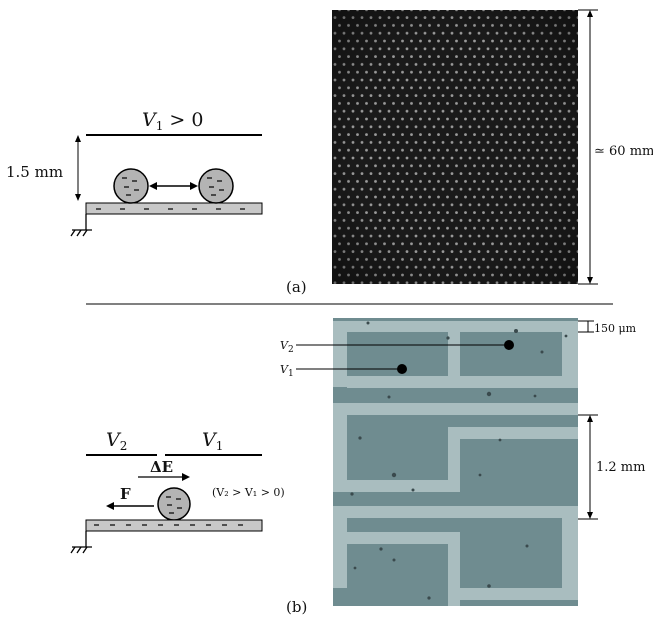 This screenshot has height=623, width=653. What do you see at coordinates (296, 607) in the screenshot?
I see `caption-b: (b)` at bounding box center [296, 607].